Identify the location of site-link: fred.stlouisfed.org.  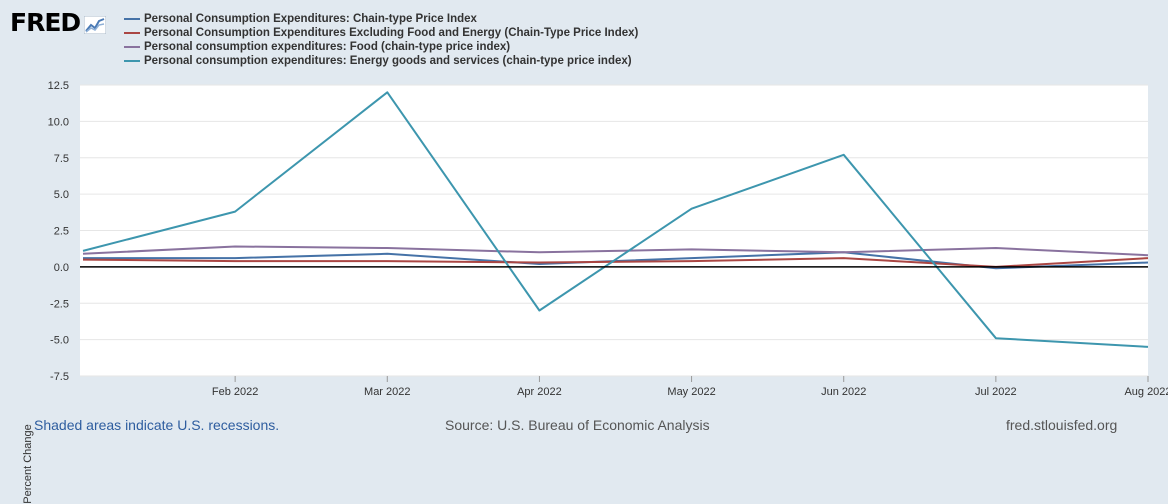
(1062, 425).